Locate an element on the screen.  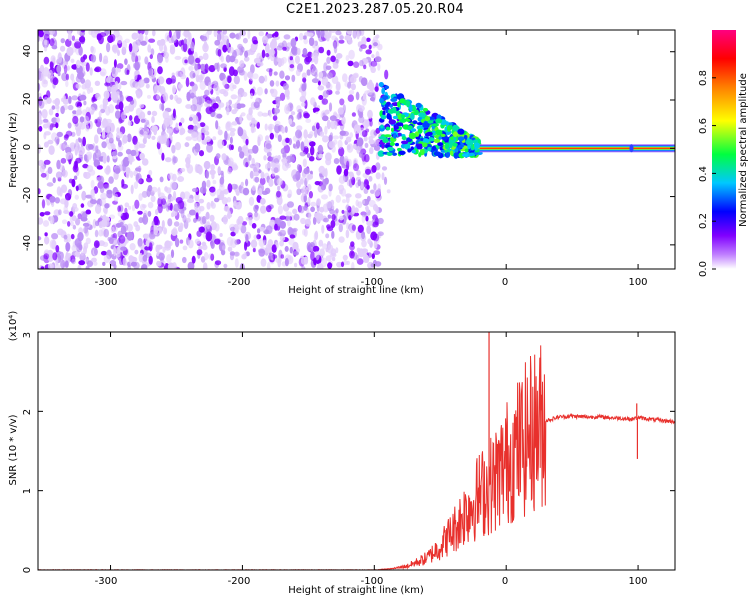
colorbar-label: Normalized spectral amplitude is located at coordinates (743, 150).